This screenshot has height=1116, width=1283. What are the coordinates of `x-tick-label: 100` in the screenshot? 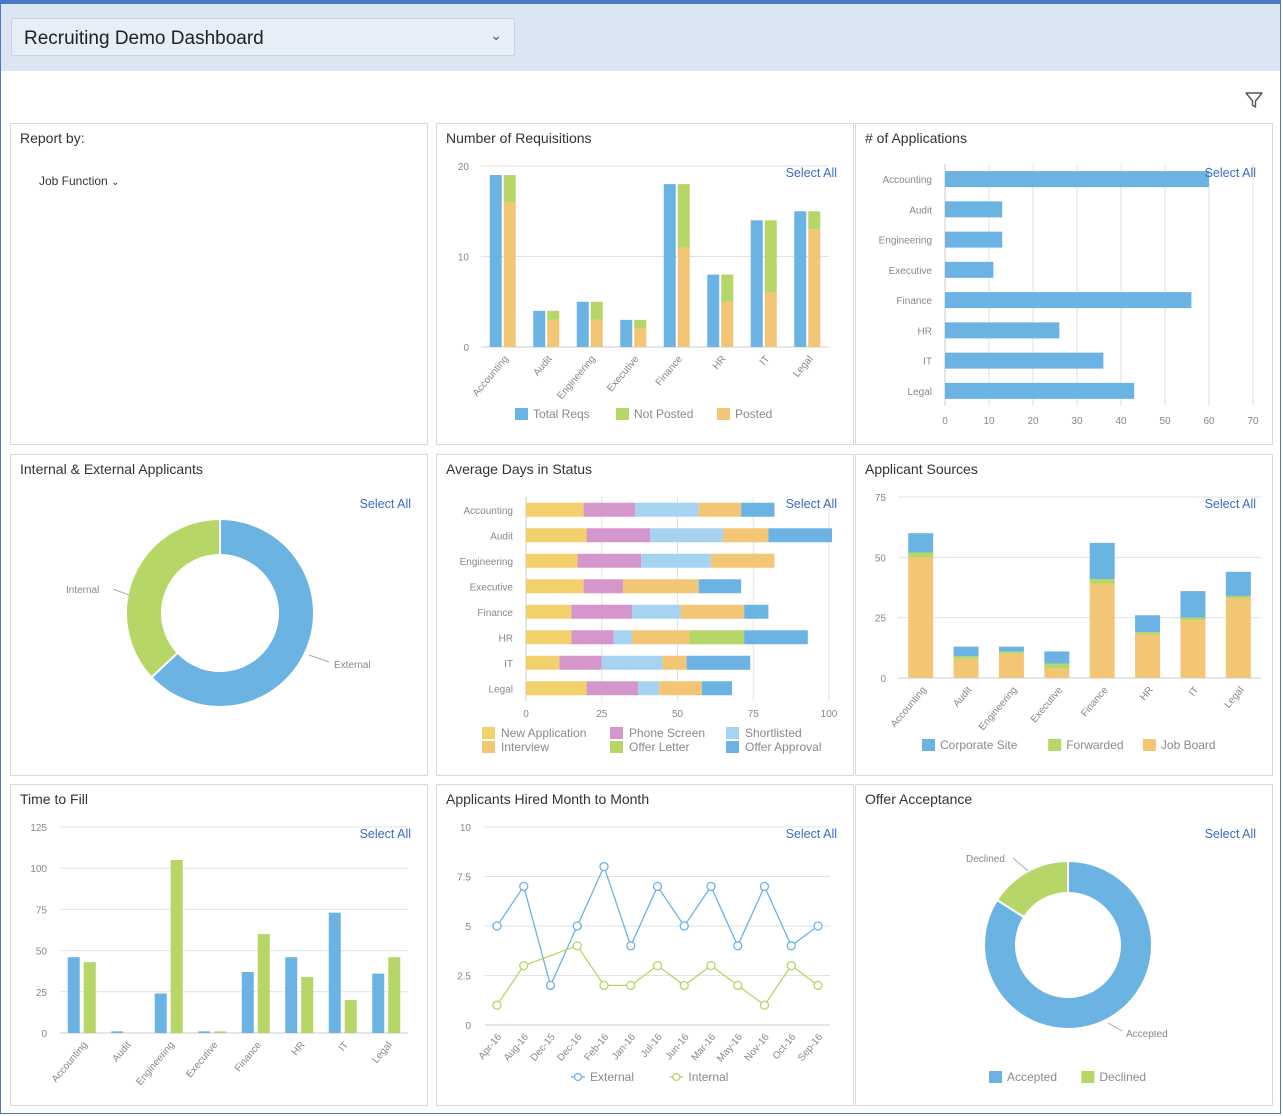 It's located at (829, 714).